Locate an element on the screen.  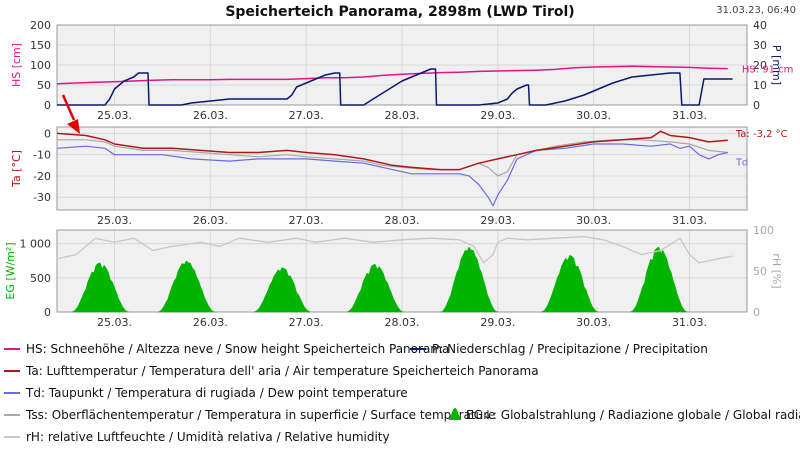
y-tick-label: -10 is located at coordinates (42, 155).